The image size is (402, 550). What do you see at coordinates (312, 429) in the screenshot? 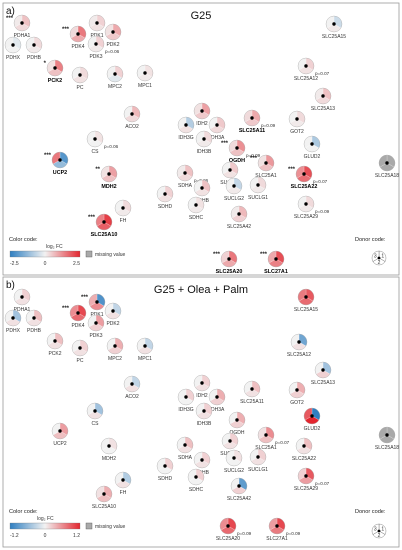
I see `node-label: GLUD2` at bounding box center [312, 429].